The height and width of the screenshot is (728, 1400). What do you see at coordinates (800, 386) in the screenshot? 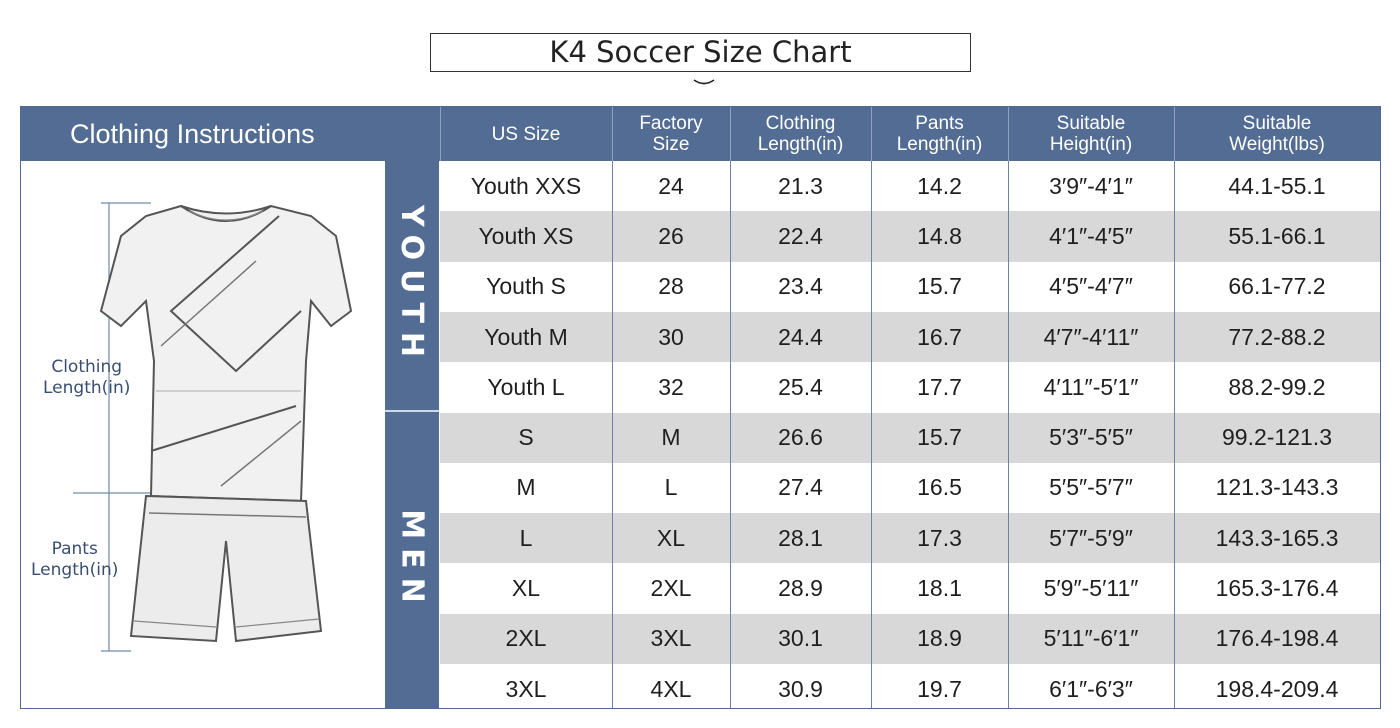
I see `cell-clothing-length: 25.4` at bounding box center [800, 386].